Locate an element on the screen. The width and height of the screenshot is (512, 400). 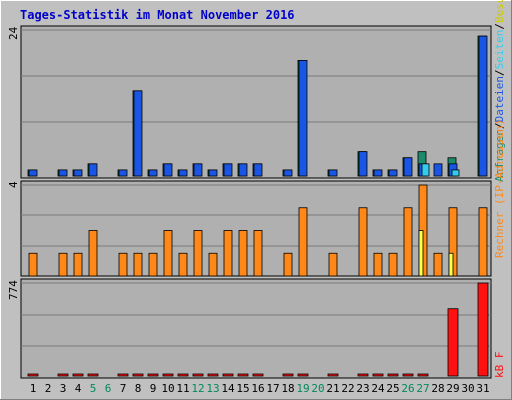
x-tick-label: 9 is located at coordinates (153, 388).